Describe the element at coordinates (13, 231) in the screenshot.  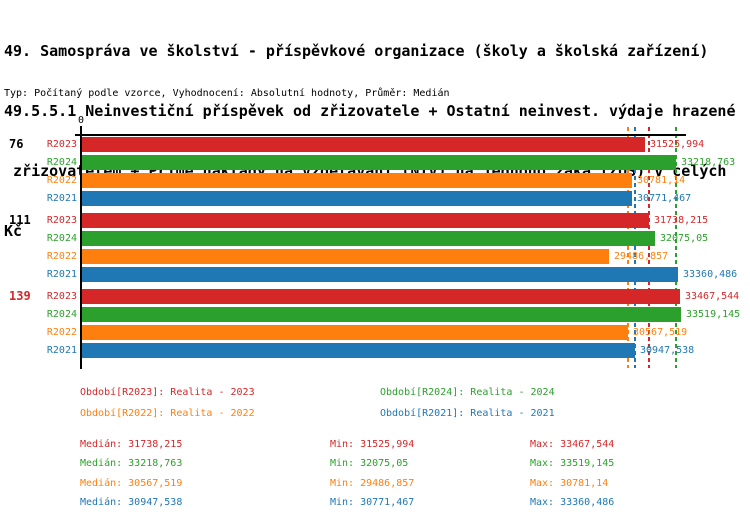
I see `title-line-4: Kč` at that location.